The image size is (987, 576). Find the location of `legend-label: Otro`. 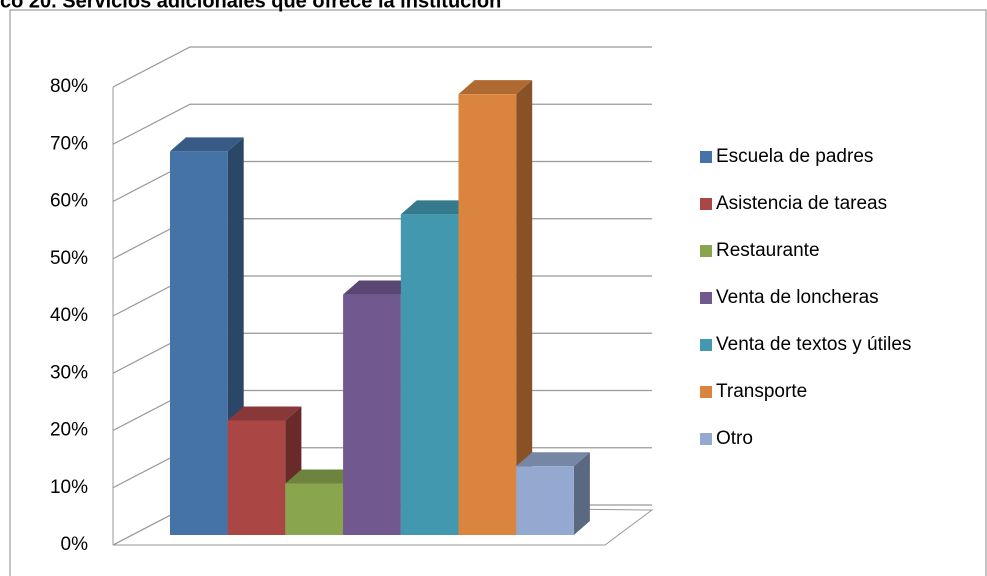

legend-label: Otro is located at coordinates (734, 438).